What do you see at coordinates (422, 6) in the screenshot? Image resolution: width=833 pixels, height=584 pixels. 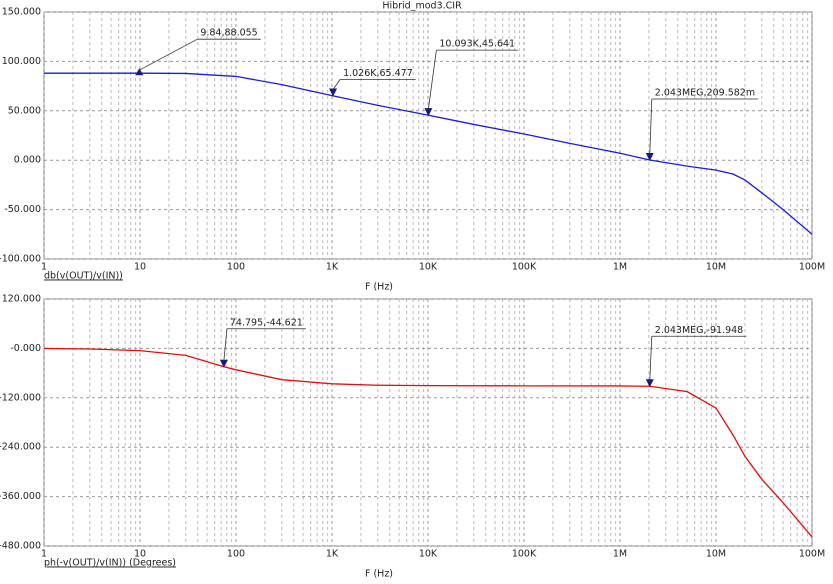 I see `chart-title: Hibrid_mod3.CIR` at bounding box center [422, 6].